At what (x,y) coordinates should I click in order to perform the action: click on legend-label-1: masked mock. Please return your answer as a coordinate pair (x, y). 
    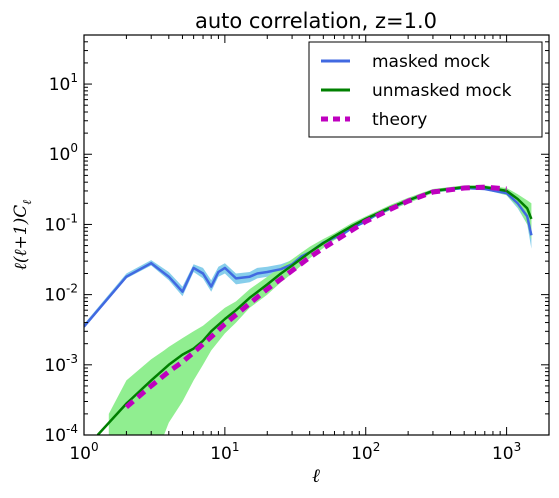
    Looking at the image, I should click on (431, 62).